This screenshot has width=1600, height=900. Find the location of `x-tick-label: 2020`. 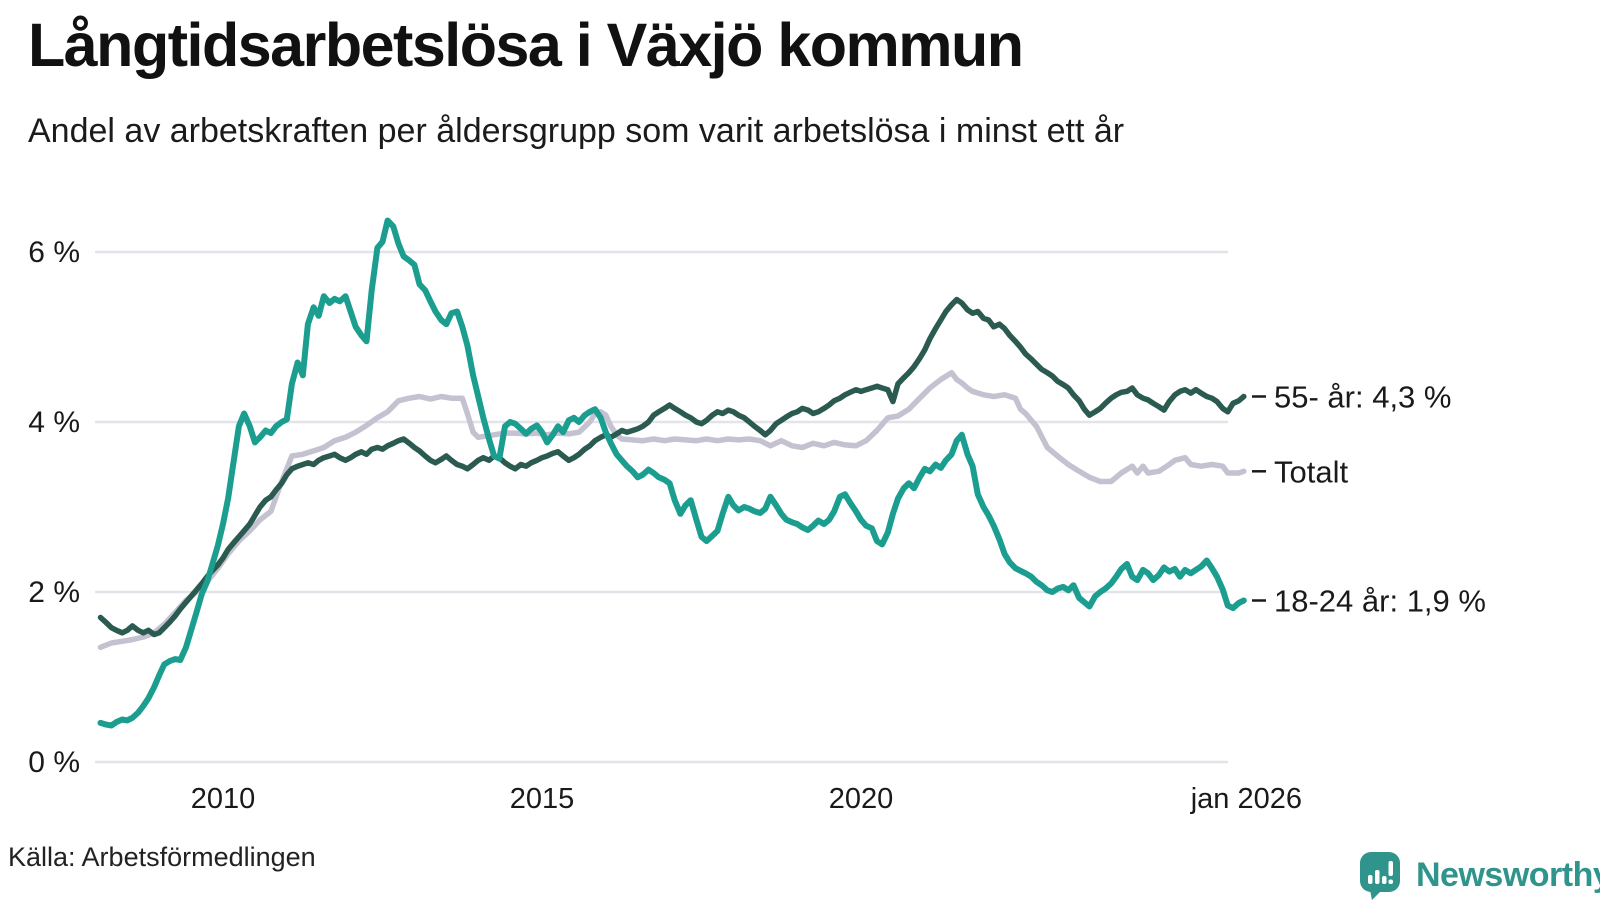

x-tick-label: 2020 is located at coordinates (861, 799).